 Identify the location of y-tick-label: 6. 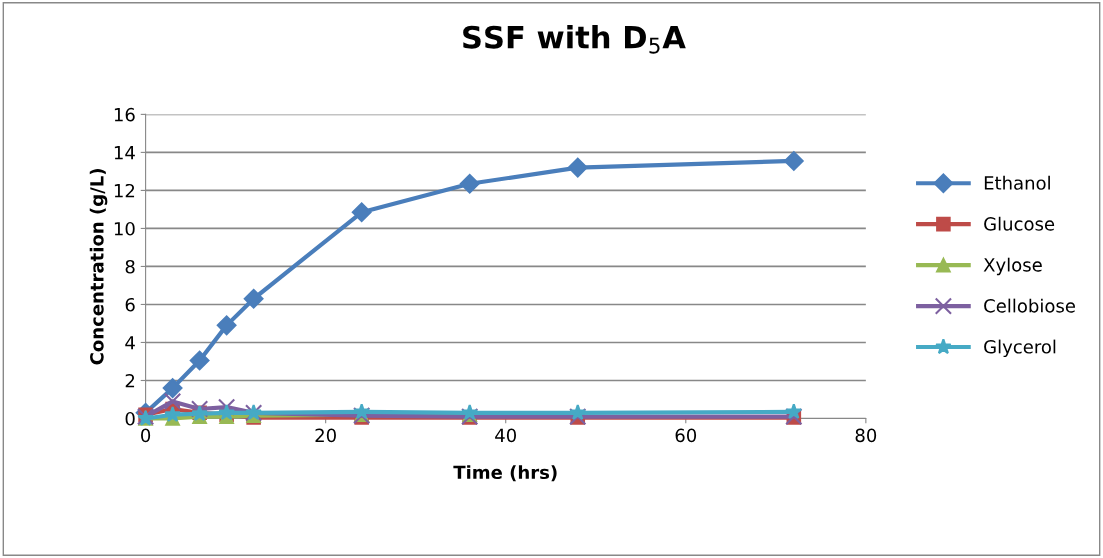
(130, 304).